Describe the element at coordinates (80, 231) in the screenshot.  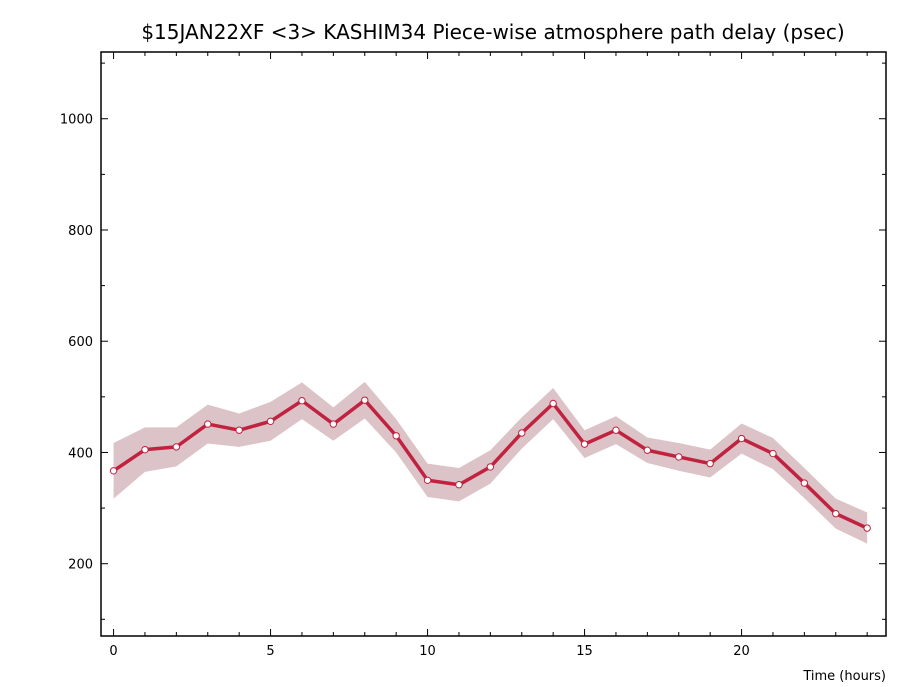
I see `y-tick-label: 800` at that location.